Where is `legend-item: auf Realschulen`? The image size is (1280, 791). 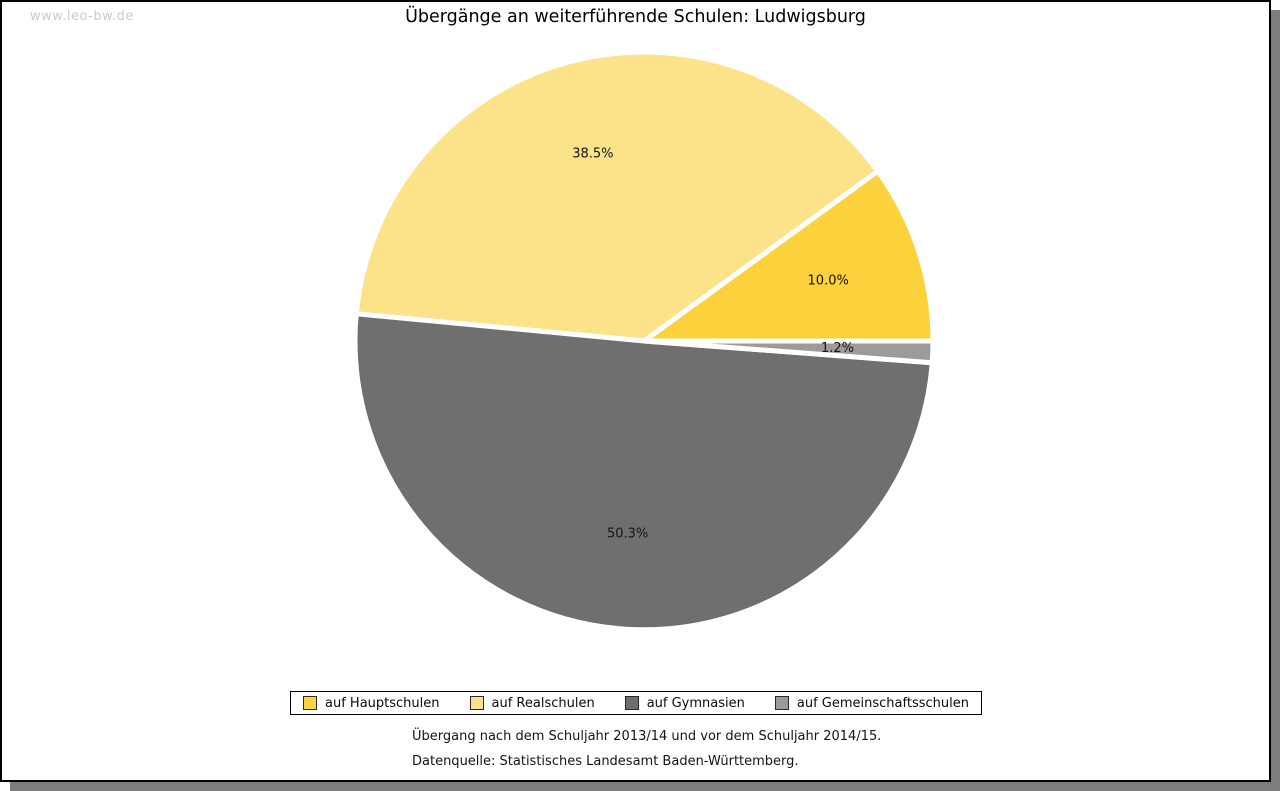 legend-item: auf Realschulen is located at coordinates (532, 703).